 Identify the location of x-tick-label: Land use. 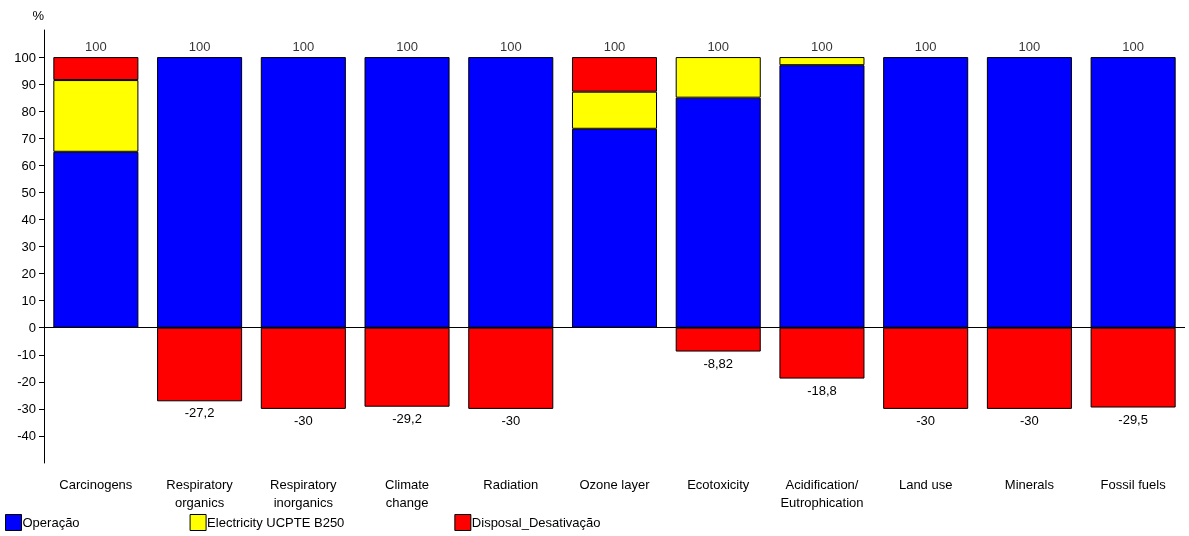
(925, 484).